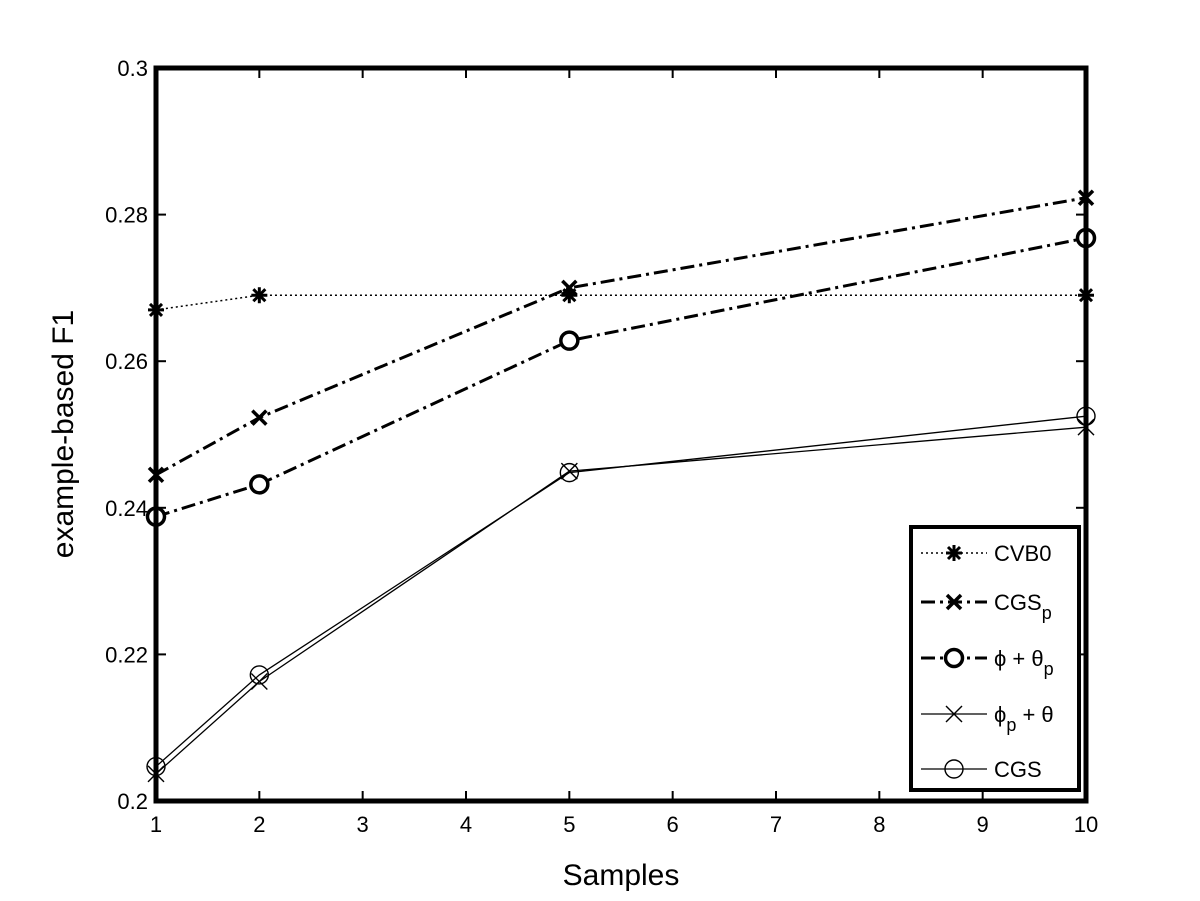 The height and width of the screenshot is (901, 1200). I want to click on legend-label: CGSp, so click(1023, 606).